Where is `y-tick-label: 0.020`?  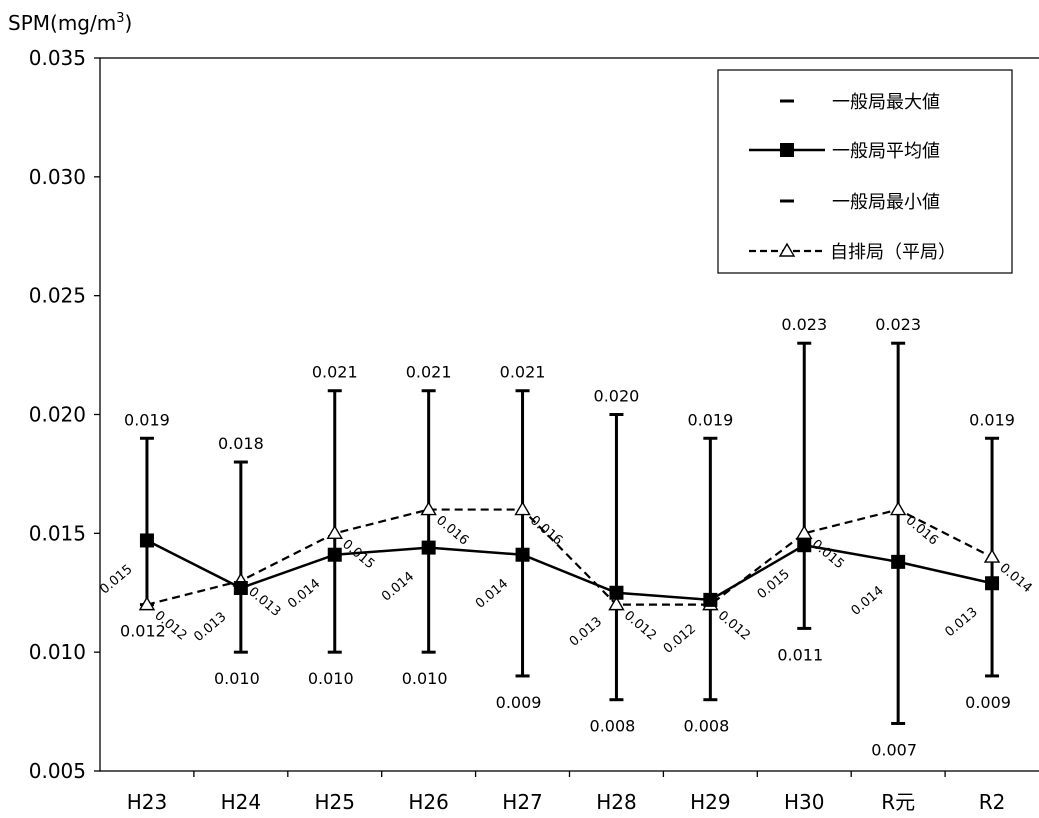
y-tick-label: 0.020 is located at coordinates (57, 415).